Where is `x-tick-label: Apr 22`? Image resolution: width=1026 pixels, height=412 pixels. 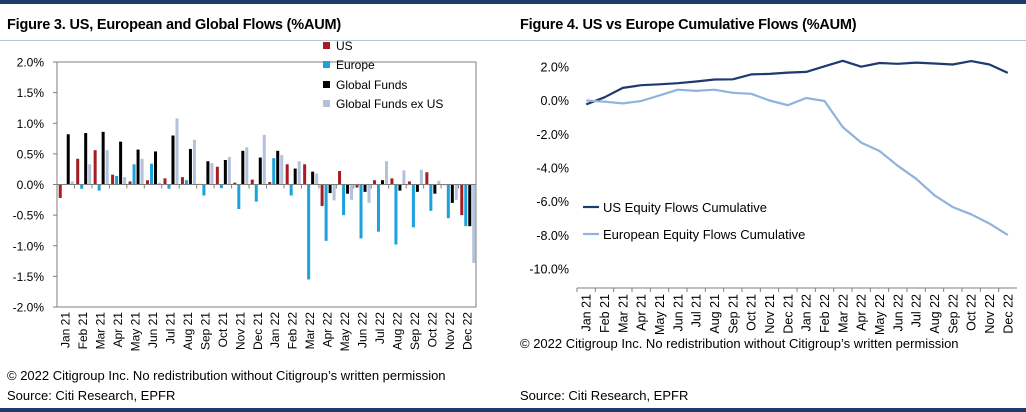 x-tick-label: Apr 22 is located at coordinates (862, 312).